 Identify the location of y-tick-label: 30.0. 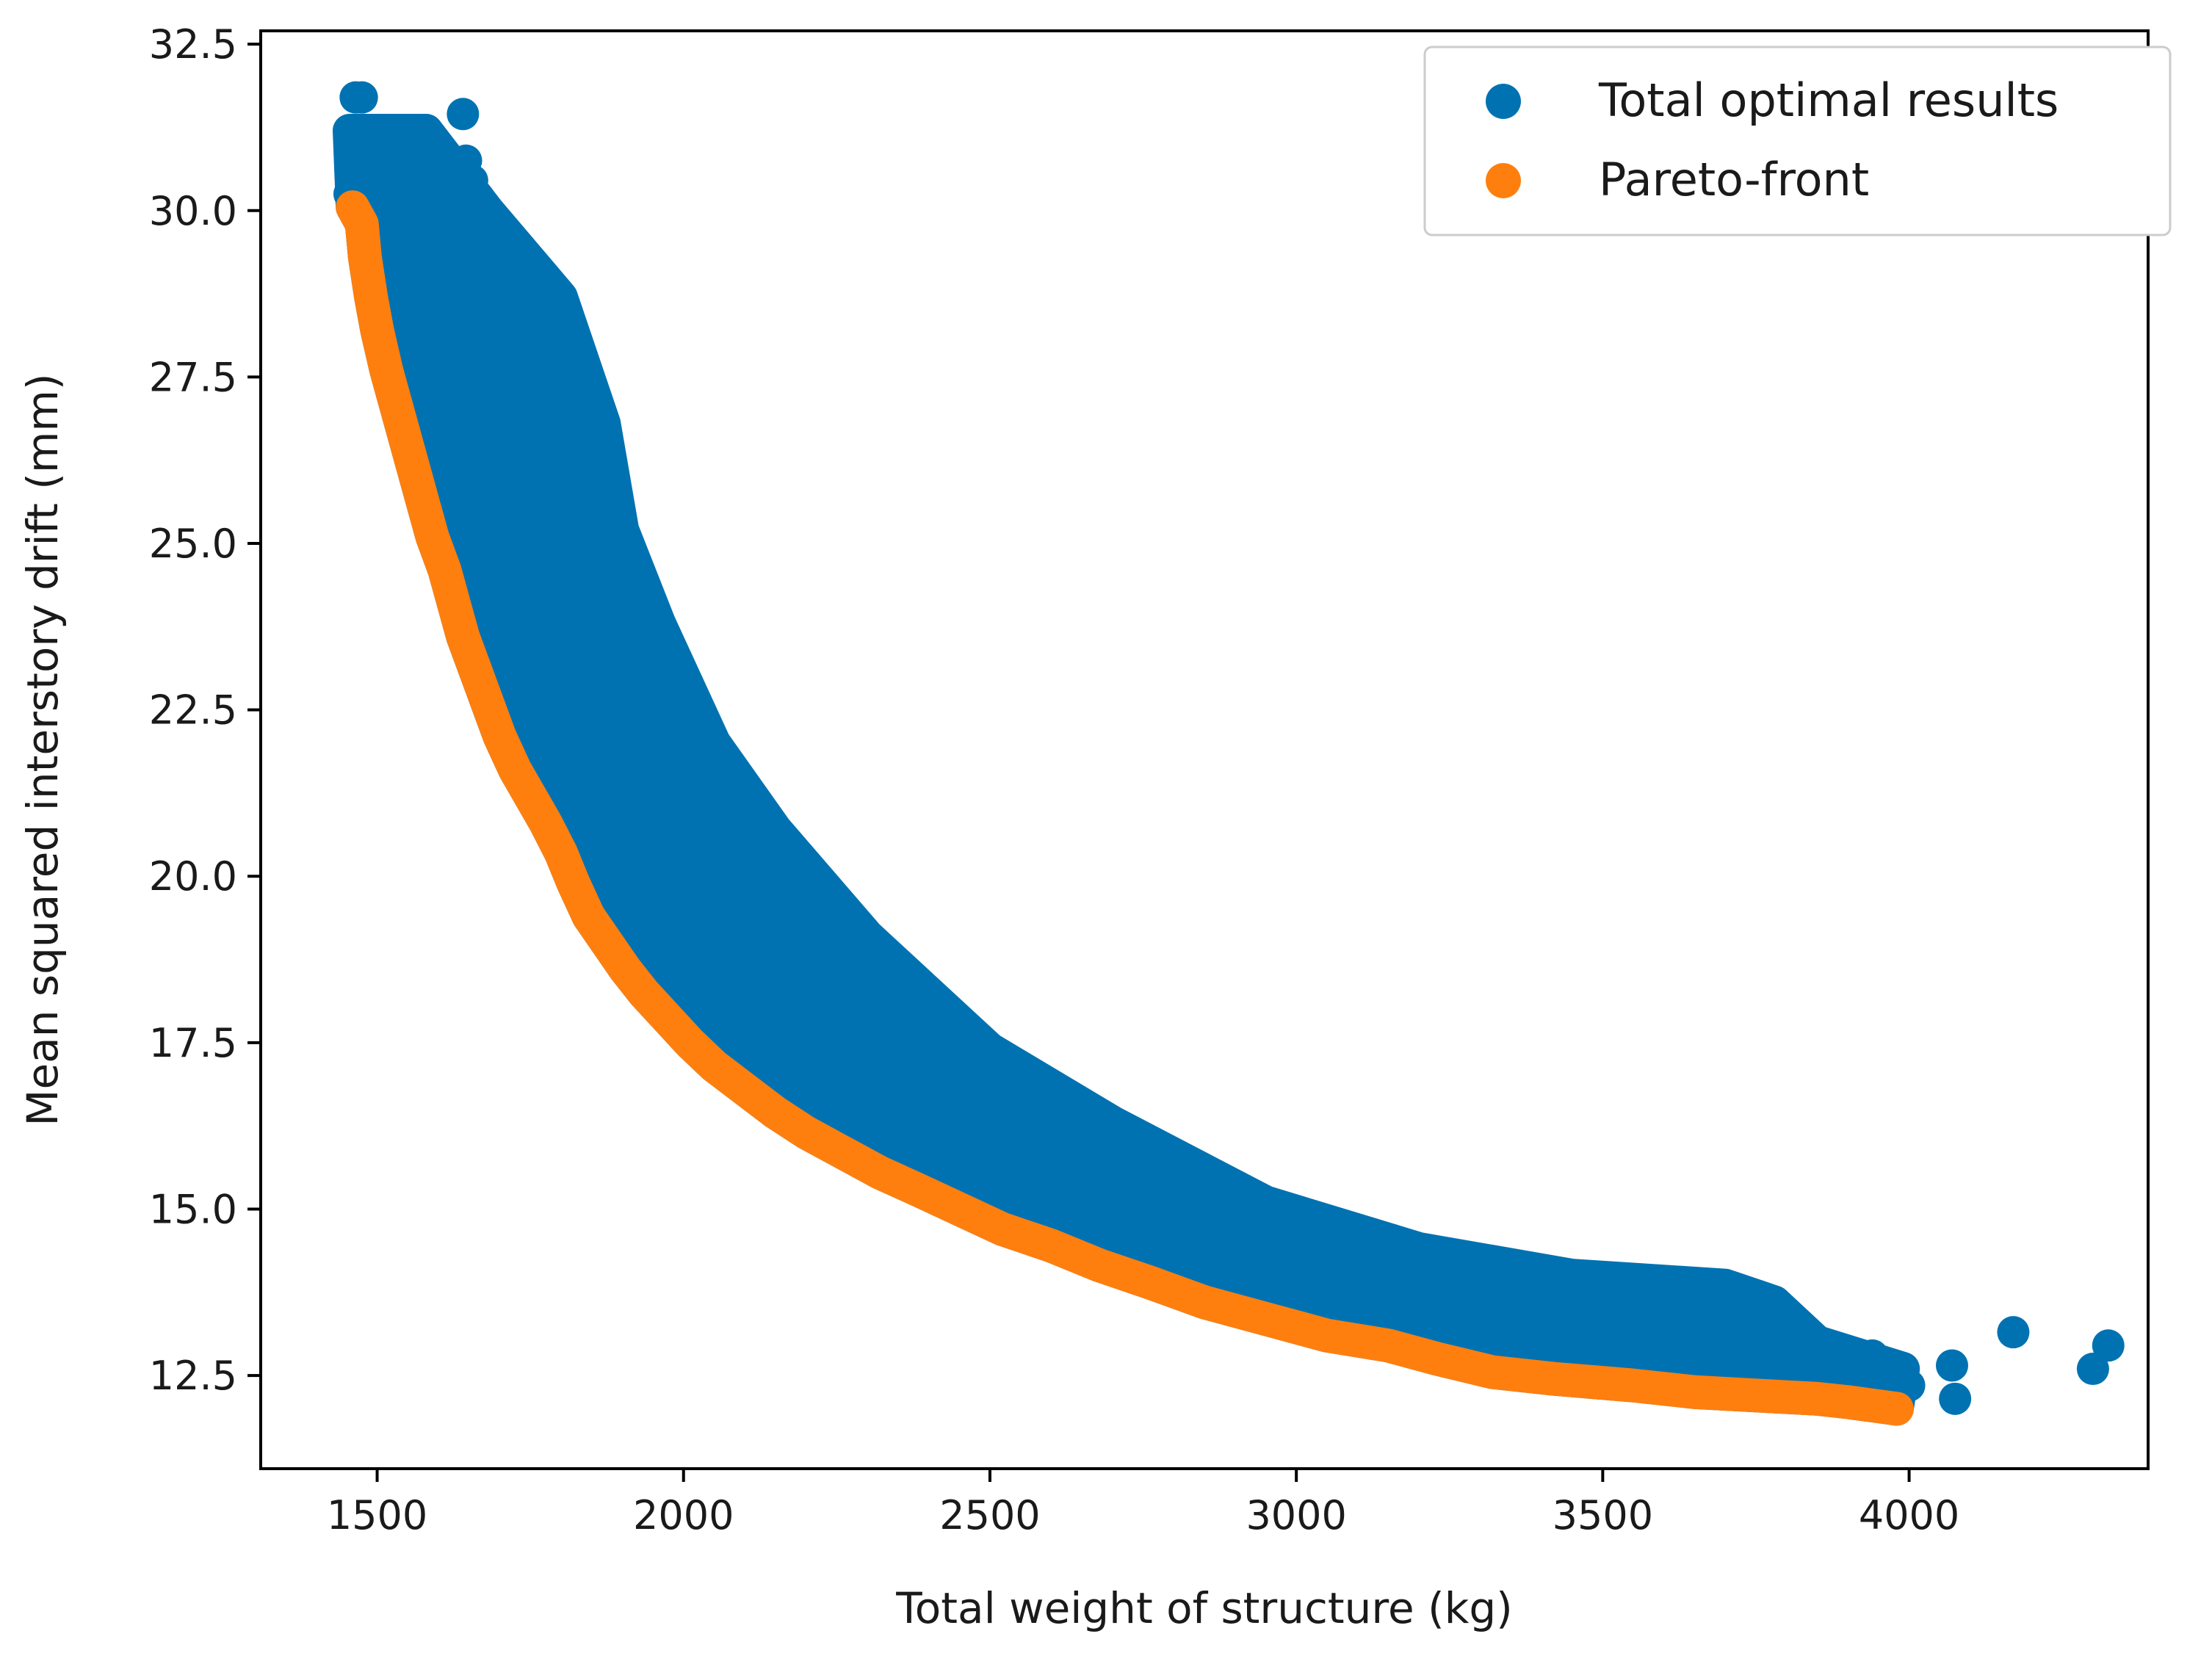
(193, 211).